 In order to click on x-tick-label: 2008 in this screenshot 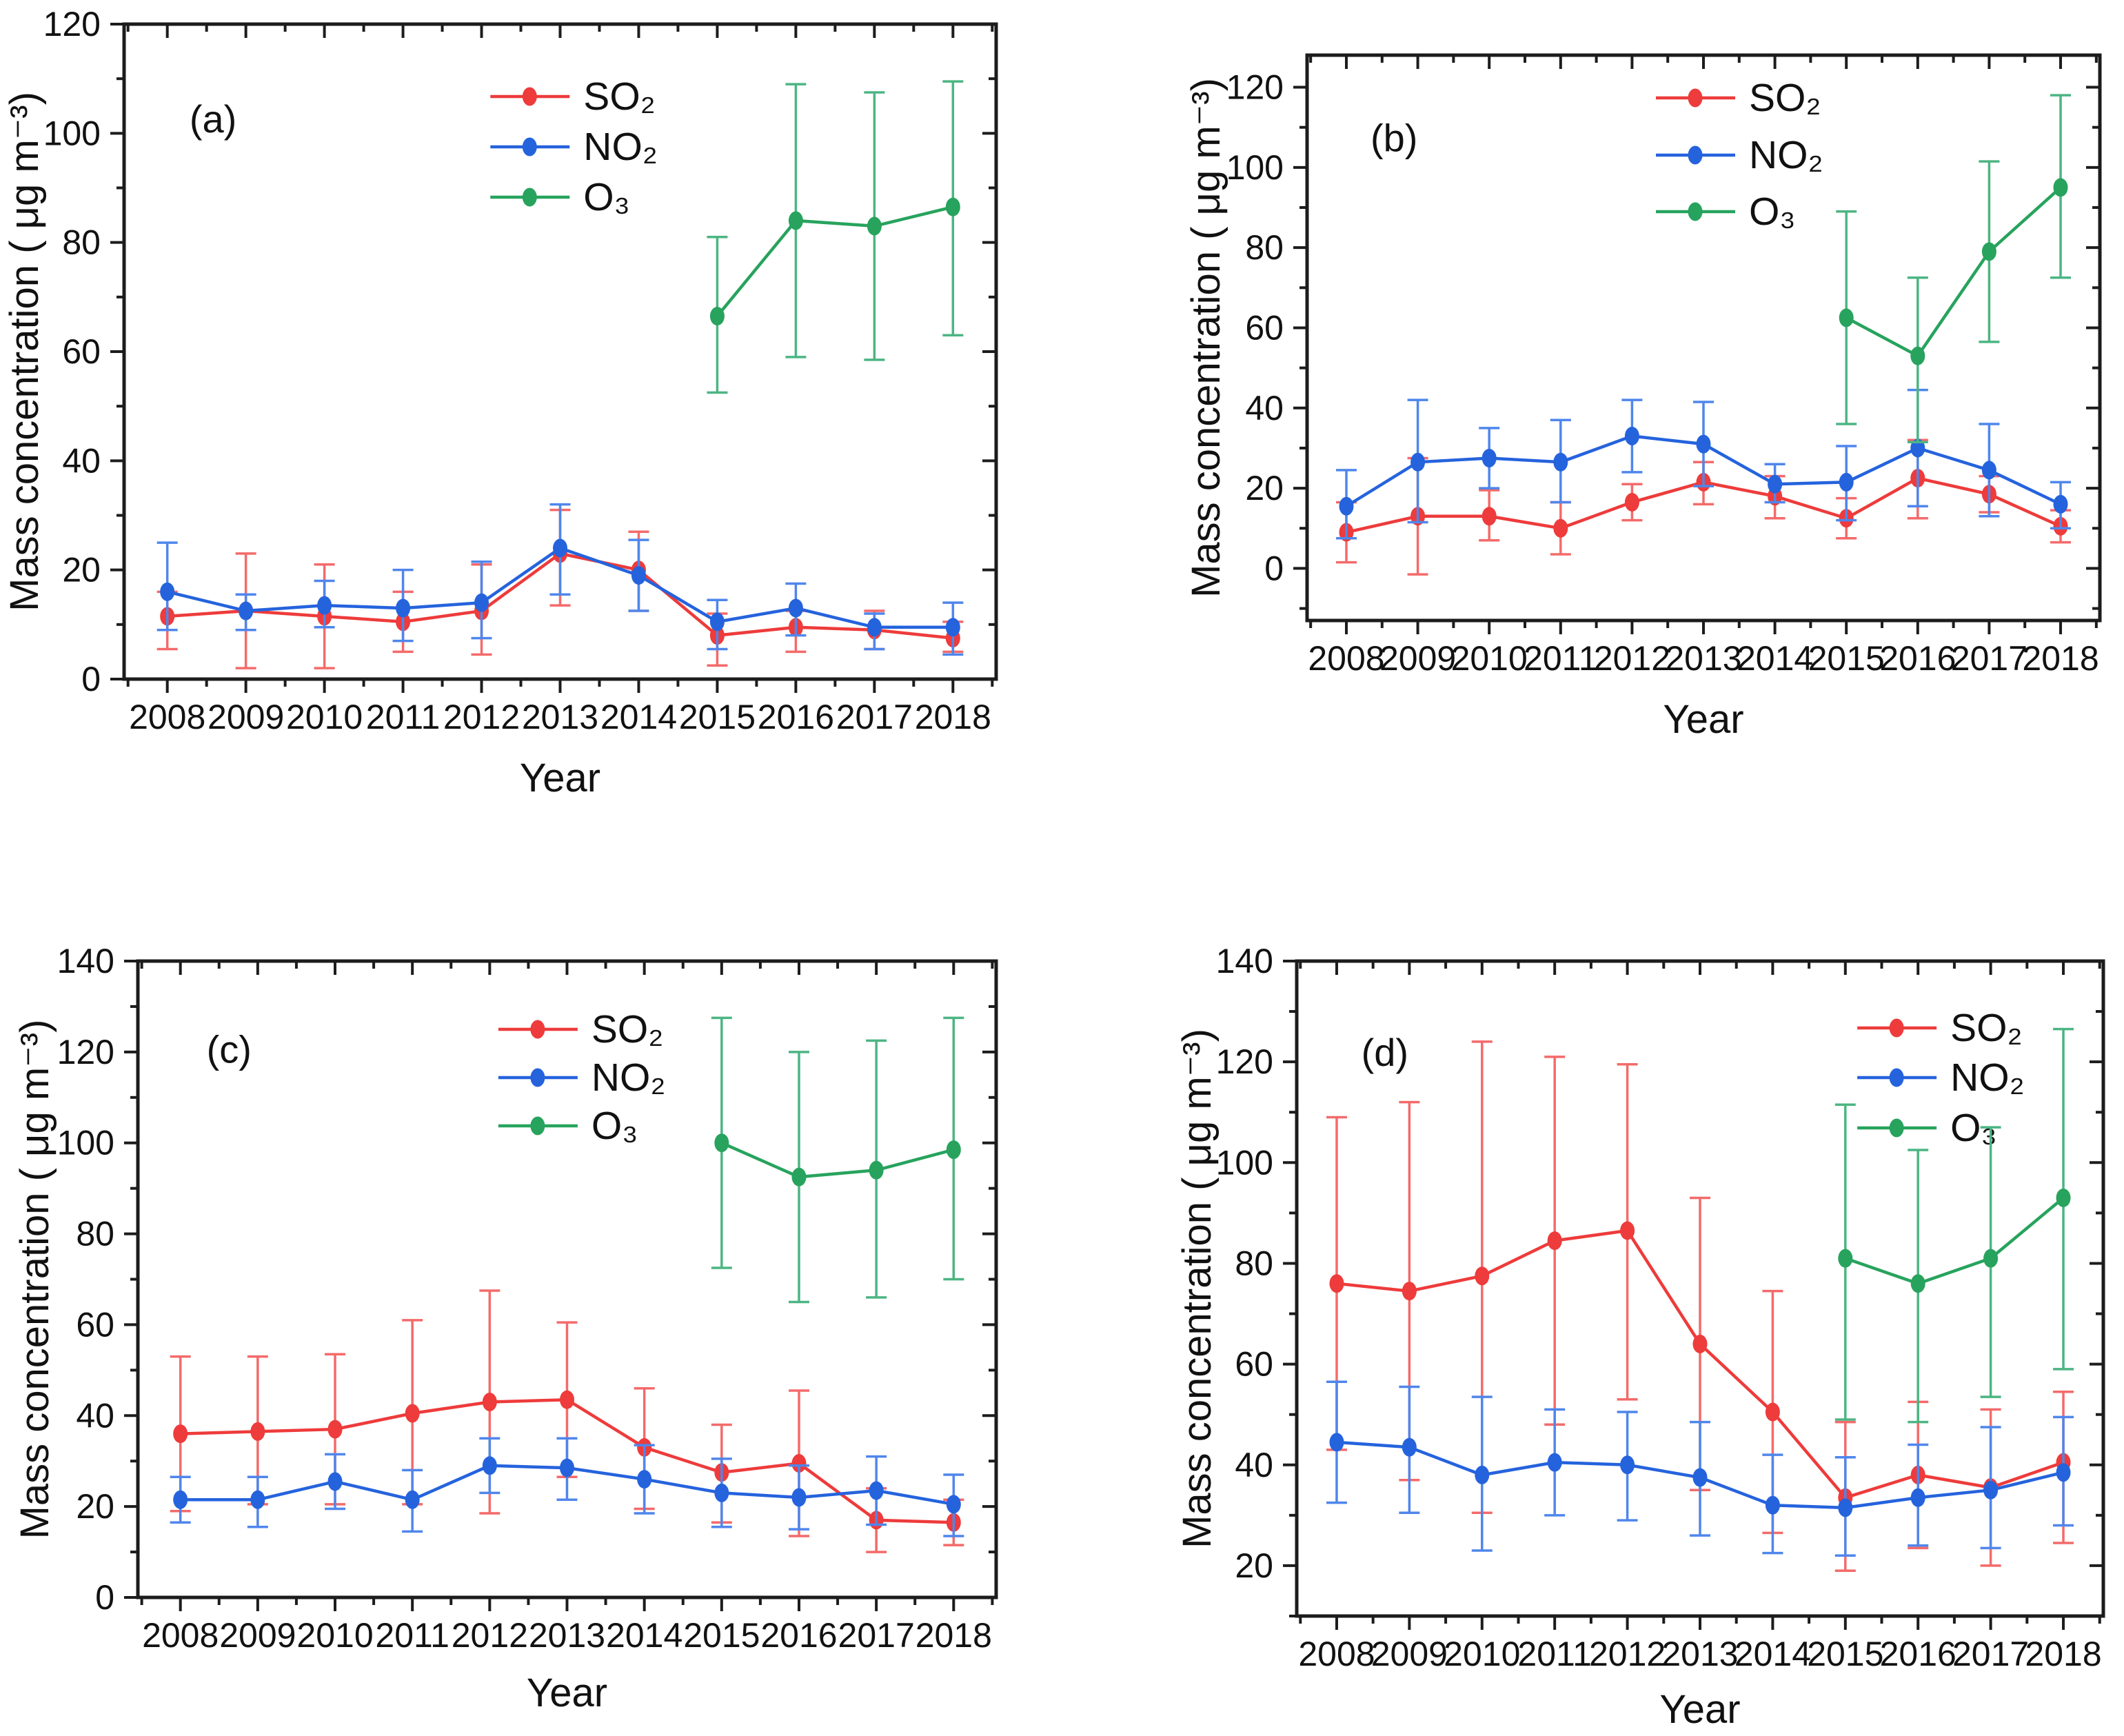, I will do `click(167, 717)`.